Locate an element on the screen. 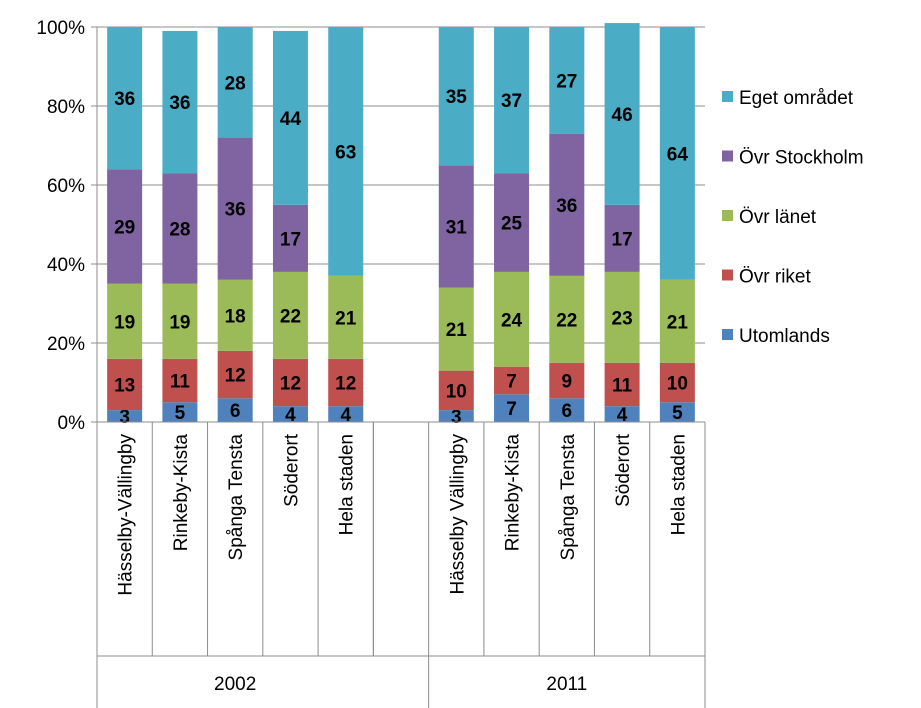 The image size is (921, 708). bar-eget-omr-det-2011-hela-staden is located at coordinates (677, 153).